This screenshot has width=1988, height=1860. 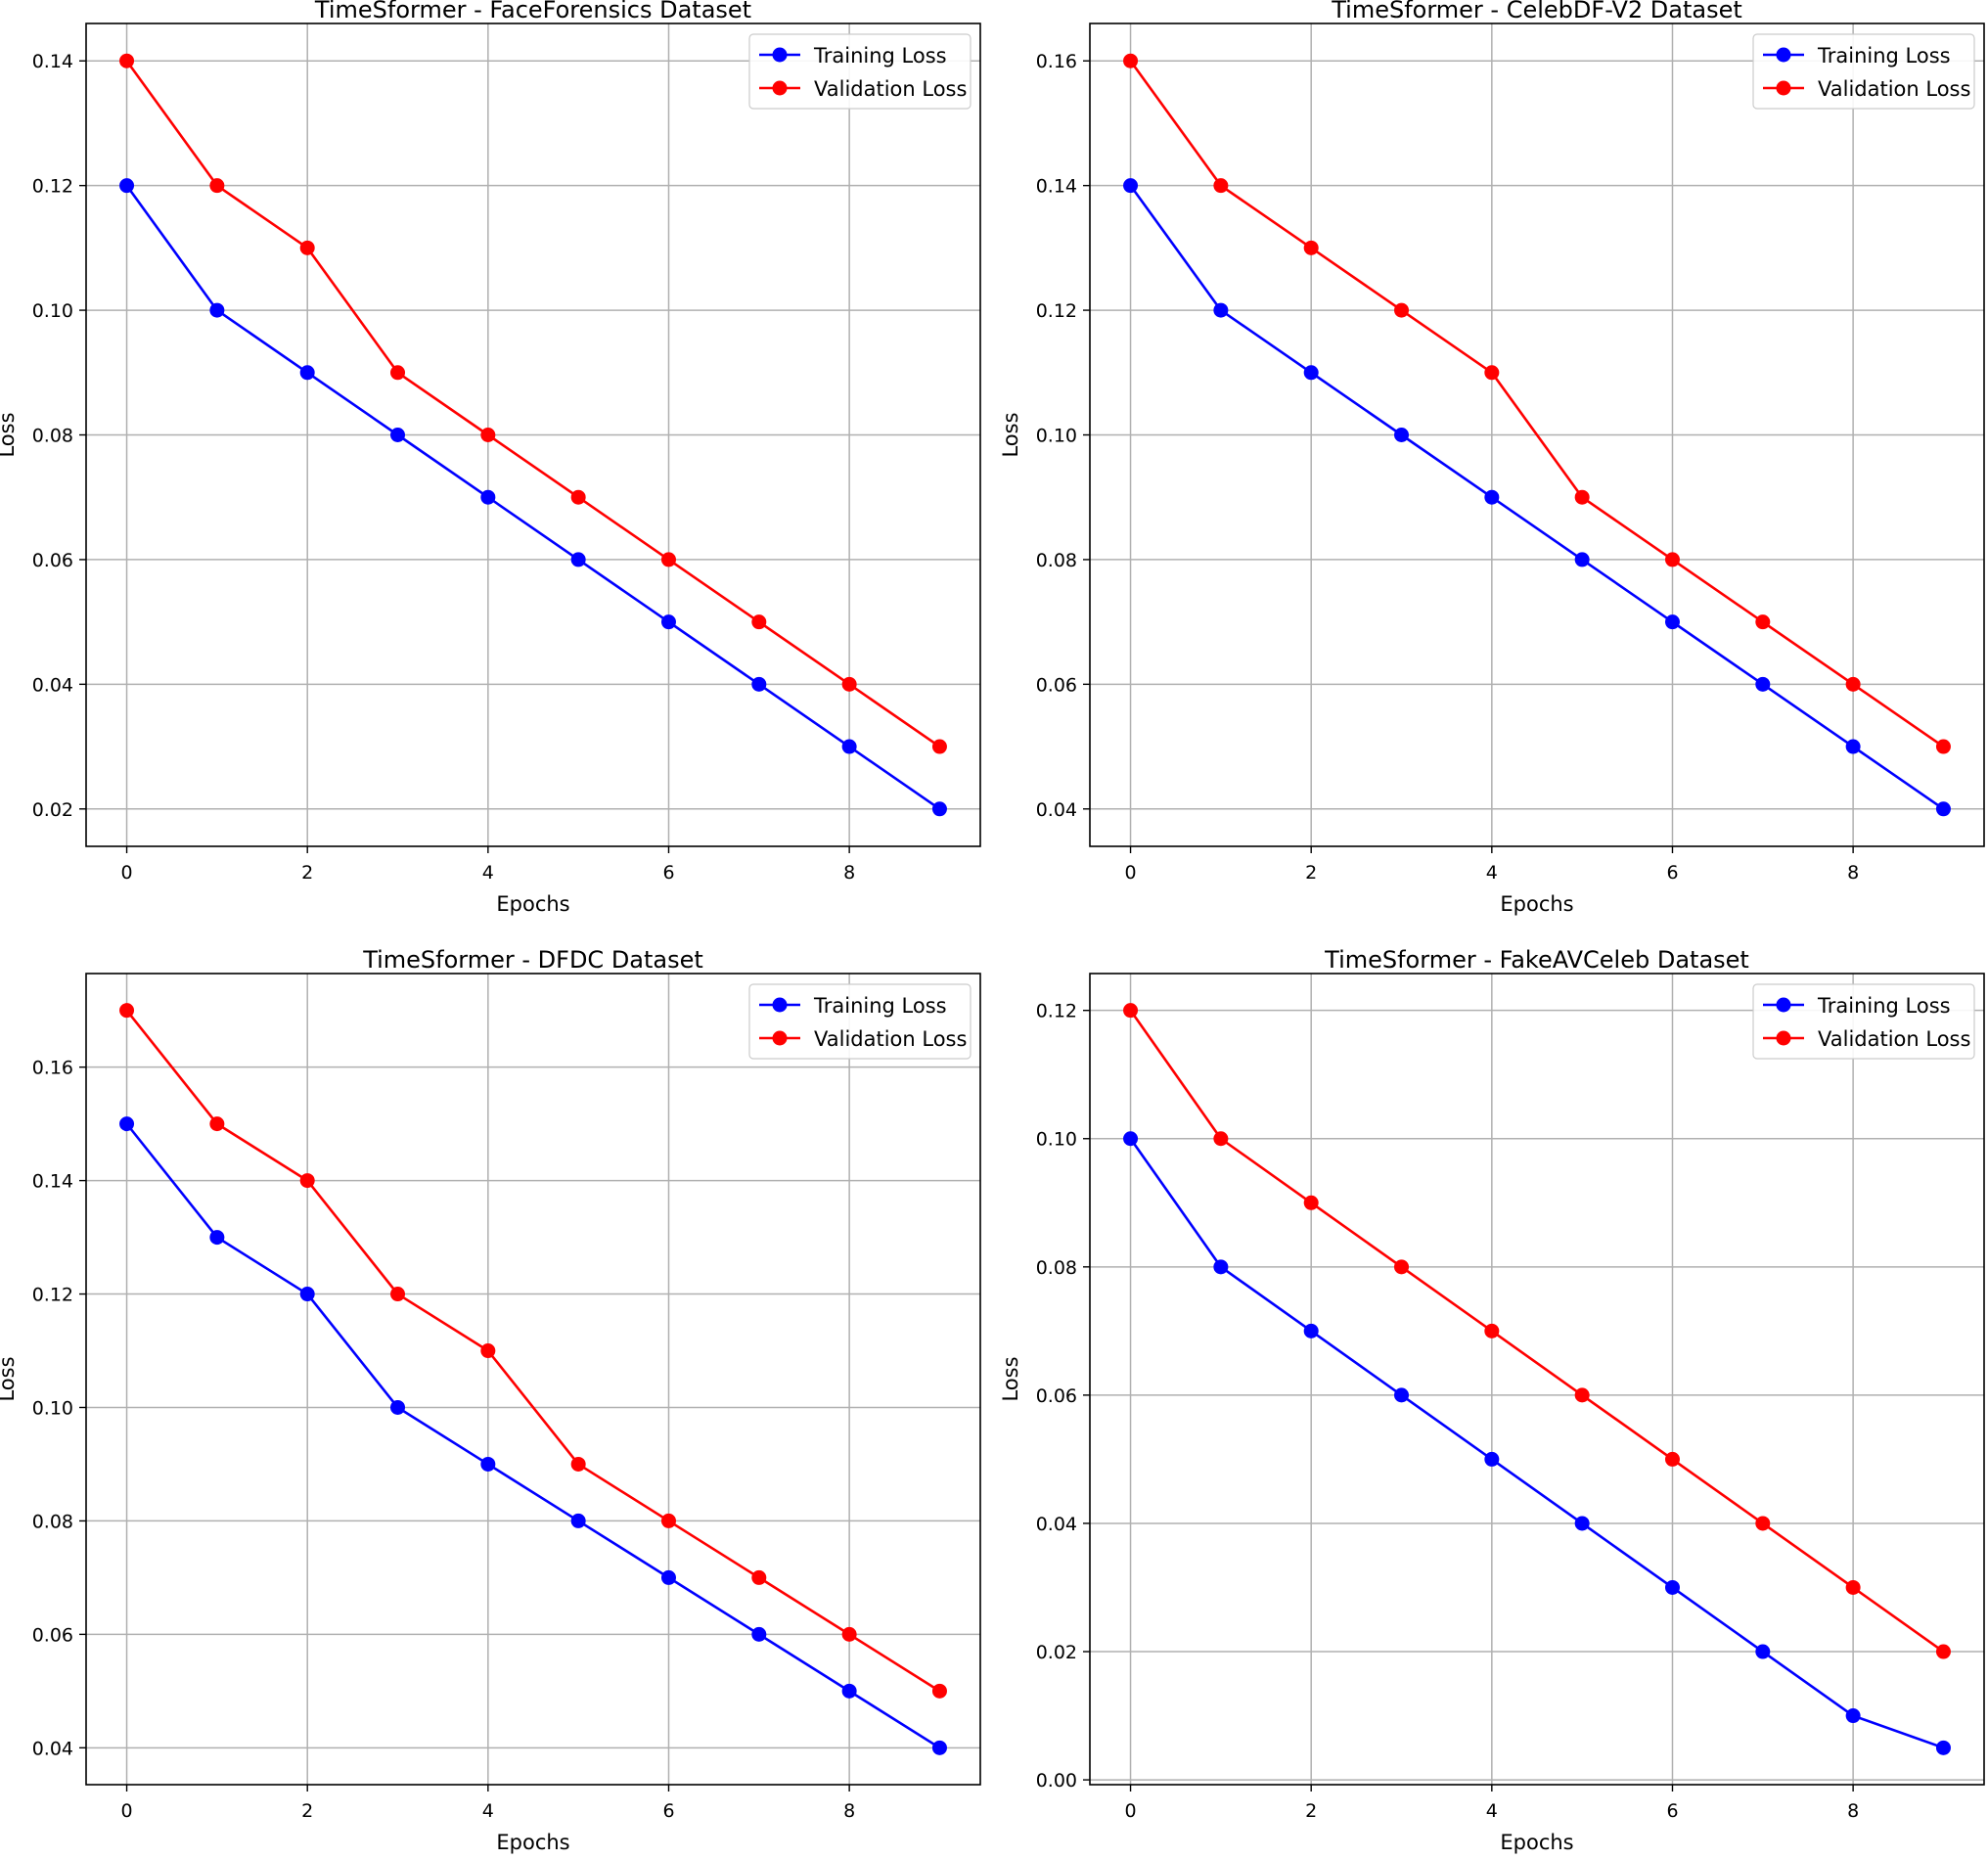 What do you see at coordinates (488, 1811) in the screenshot?
I see `x-tick-label: 4` at bounding box center [488, 1811].